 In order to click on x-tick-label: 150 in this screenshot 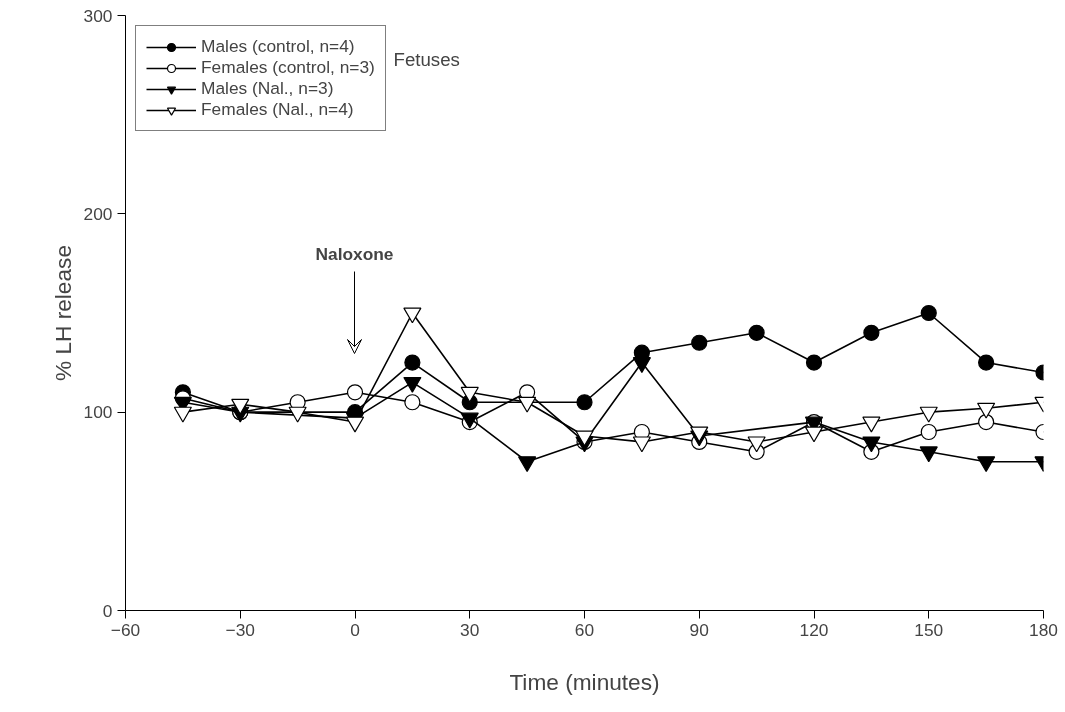, I will do `click(929, 629)`.